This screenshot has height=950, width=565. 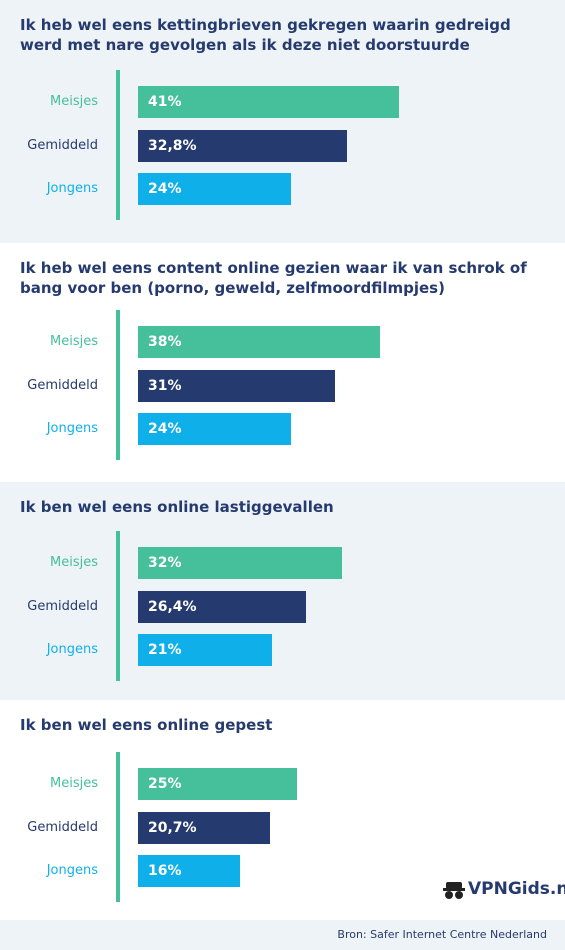 I want to click on value-label: 41%, so click(x=165, y=102).